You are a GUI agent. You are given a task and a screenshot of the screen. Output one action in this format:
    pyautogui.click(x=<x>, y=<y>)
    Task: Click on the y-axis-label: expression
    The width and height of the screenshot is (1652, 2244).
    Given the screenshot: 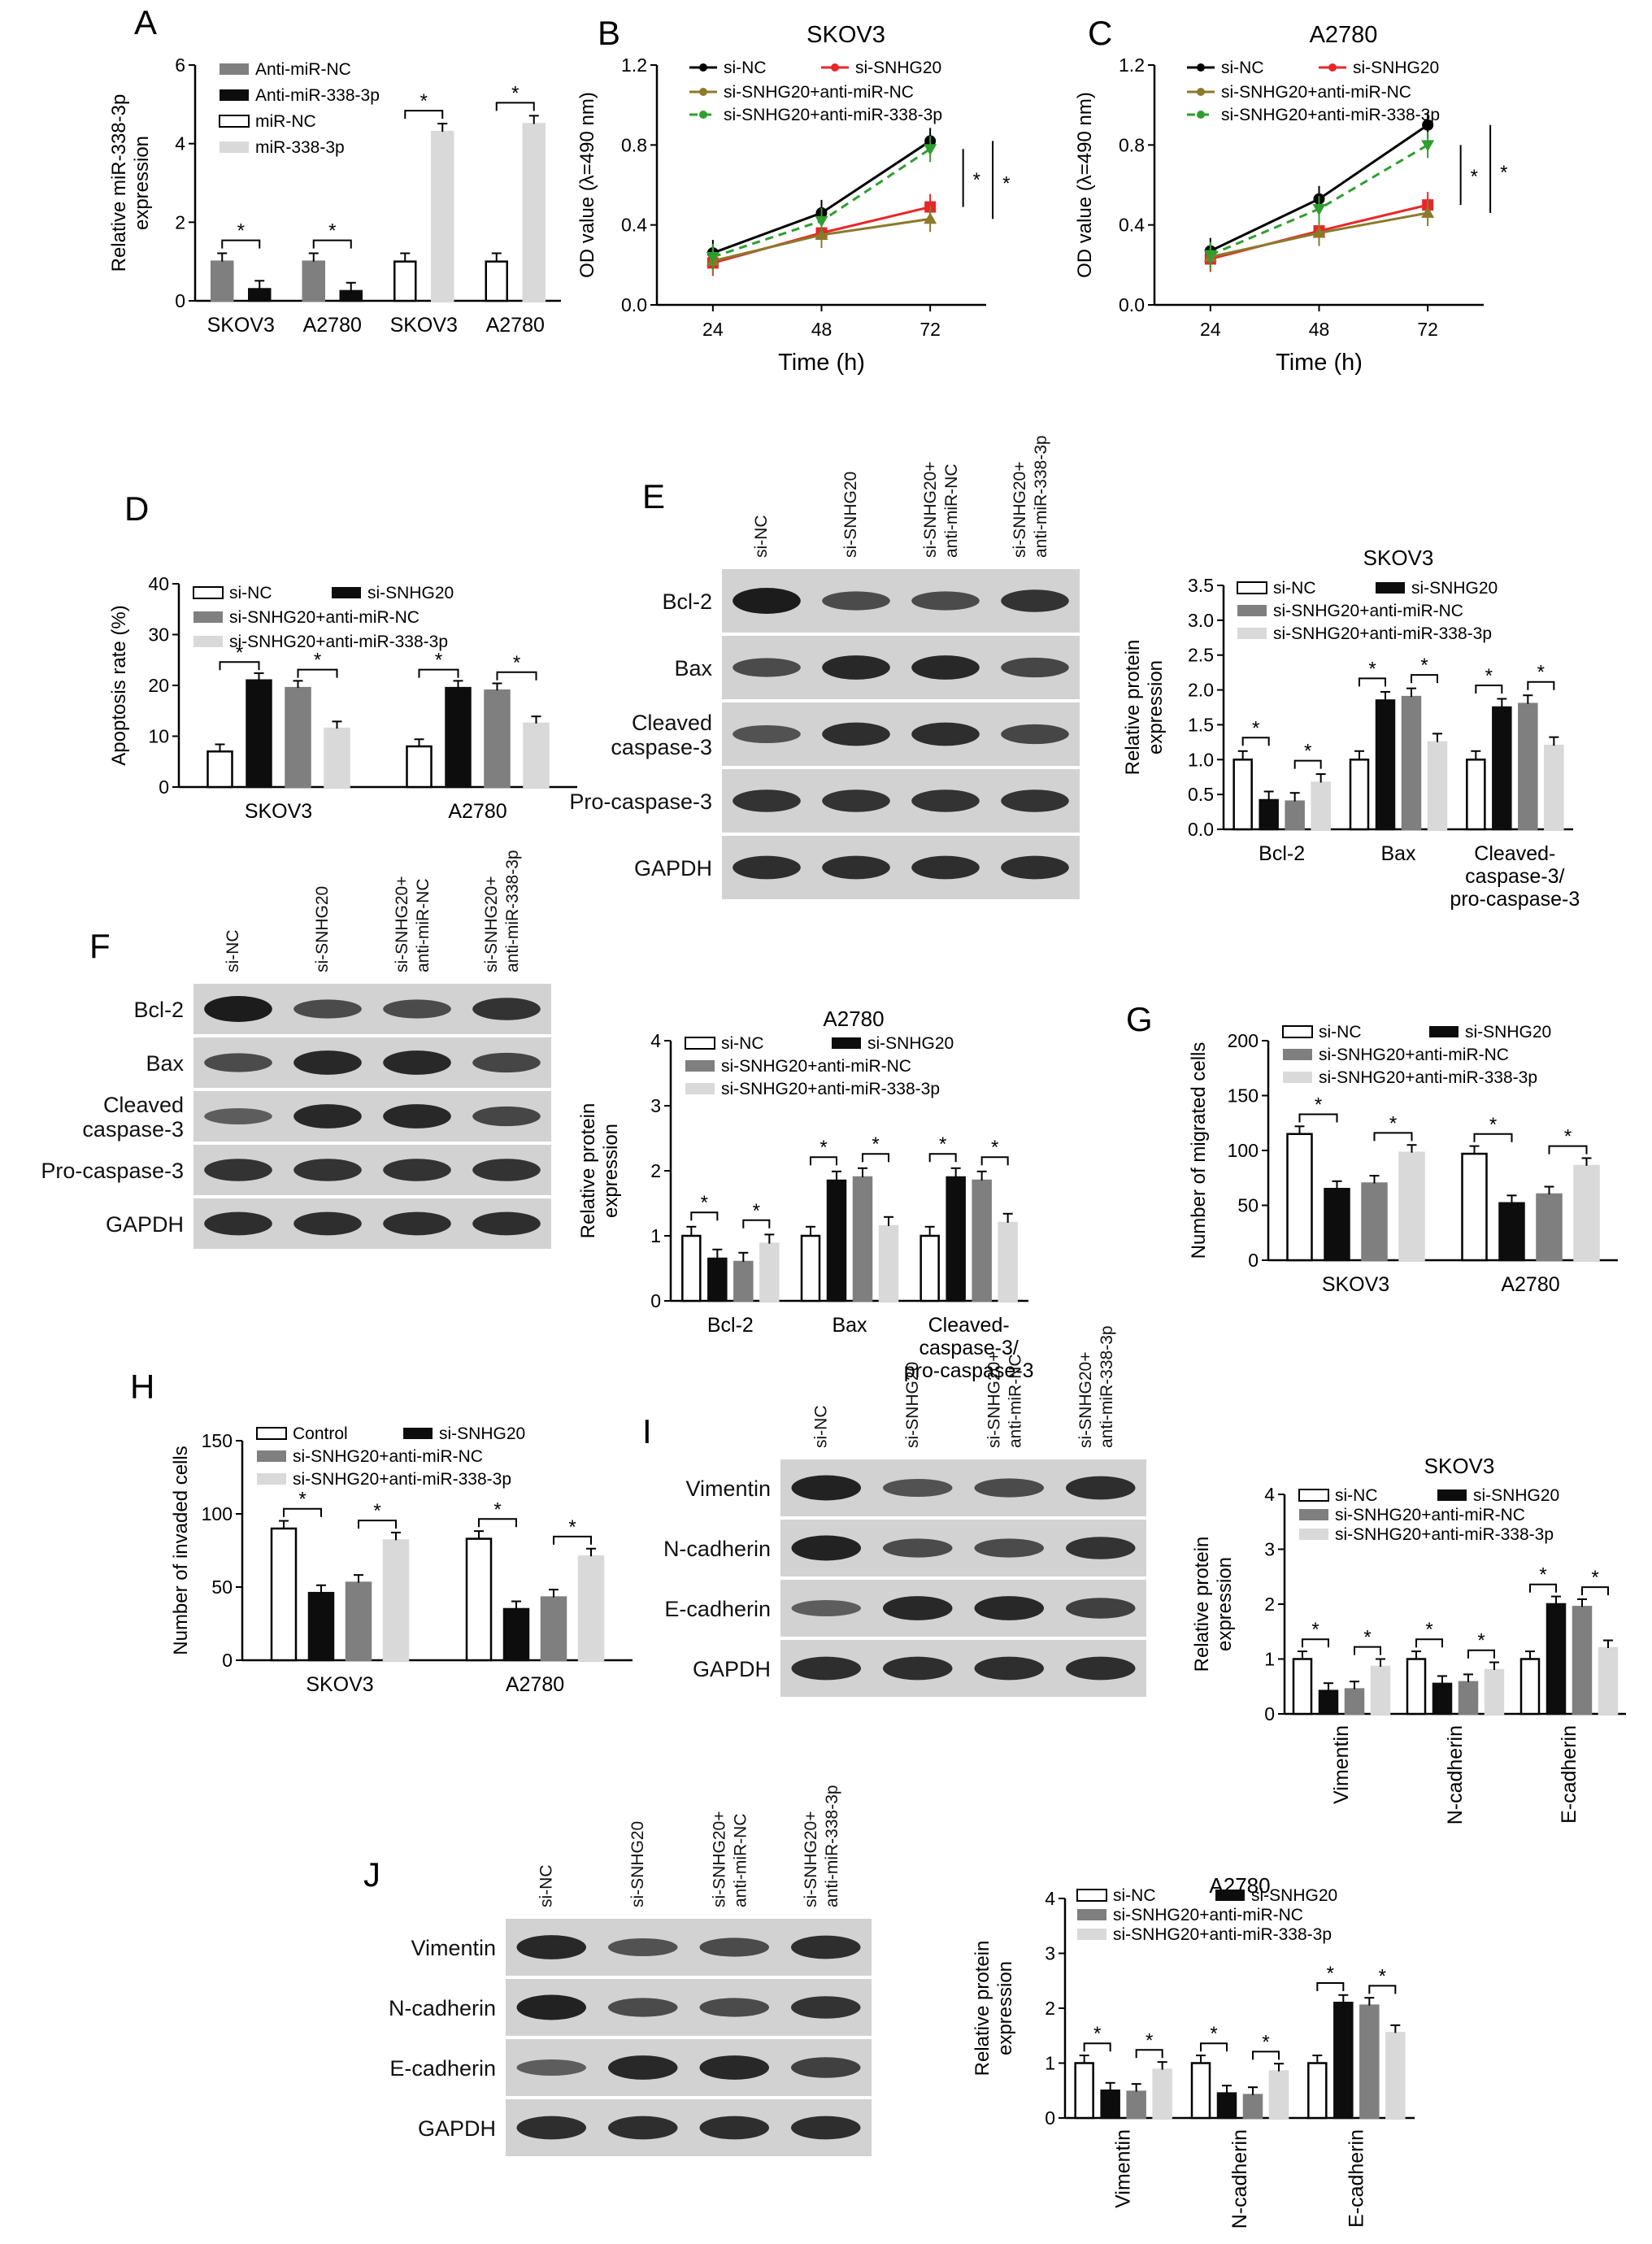 What is the action you would take?
    pyautogui.click(x=142, y=183)
    